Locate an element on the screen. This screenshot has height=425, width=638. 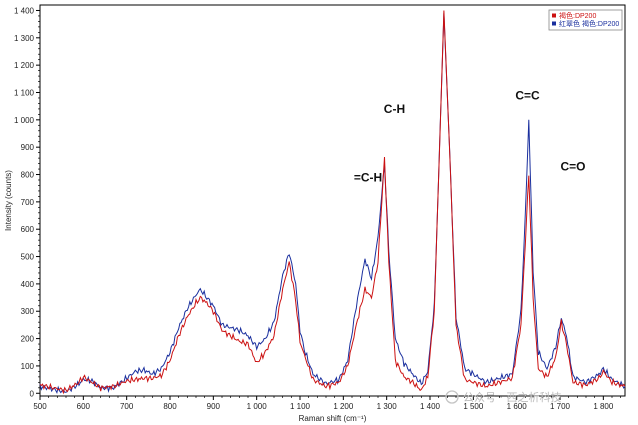
peak-annotation: =C-H is located at coordinates (368, 177).